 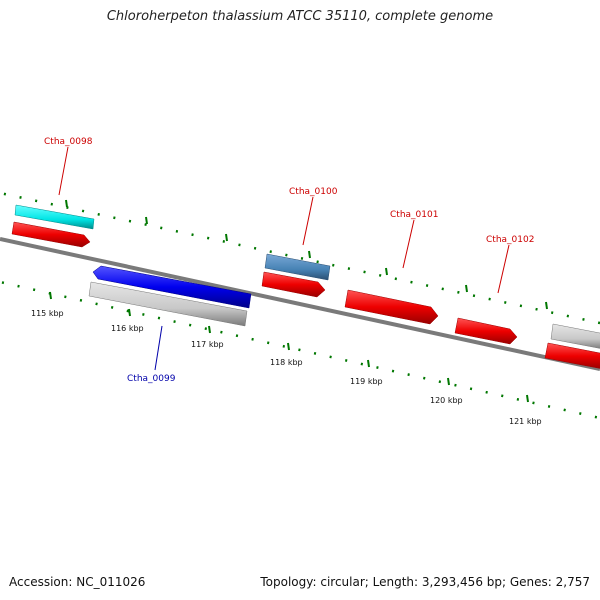 What do you see at coordinates (391, 307) in the screenshot?
I see `gene-ctha-0101-arrow` at bounding box center [391, 307].